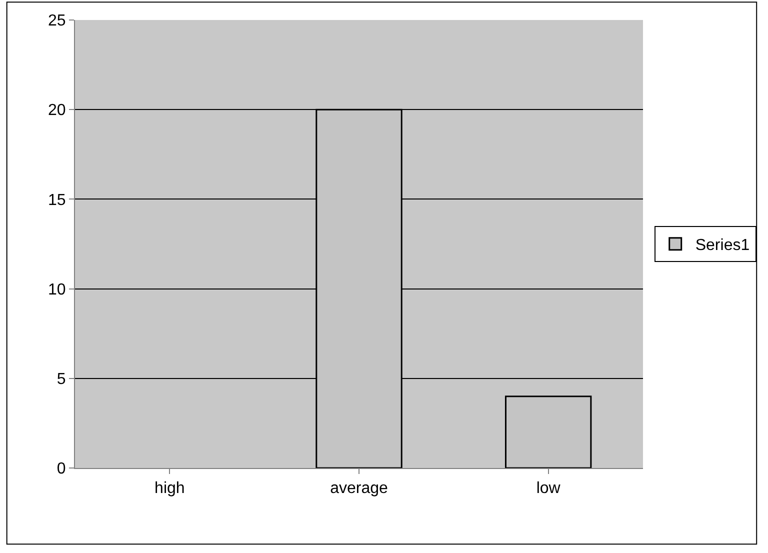 The height and width of the screenshot is (553, 768). What do you see at coordinates (359, 489) in the screenshot?
I see `x-tick-label: average` at bounding box center [359, 489].